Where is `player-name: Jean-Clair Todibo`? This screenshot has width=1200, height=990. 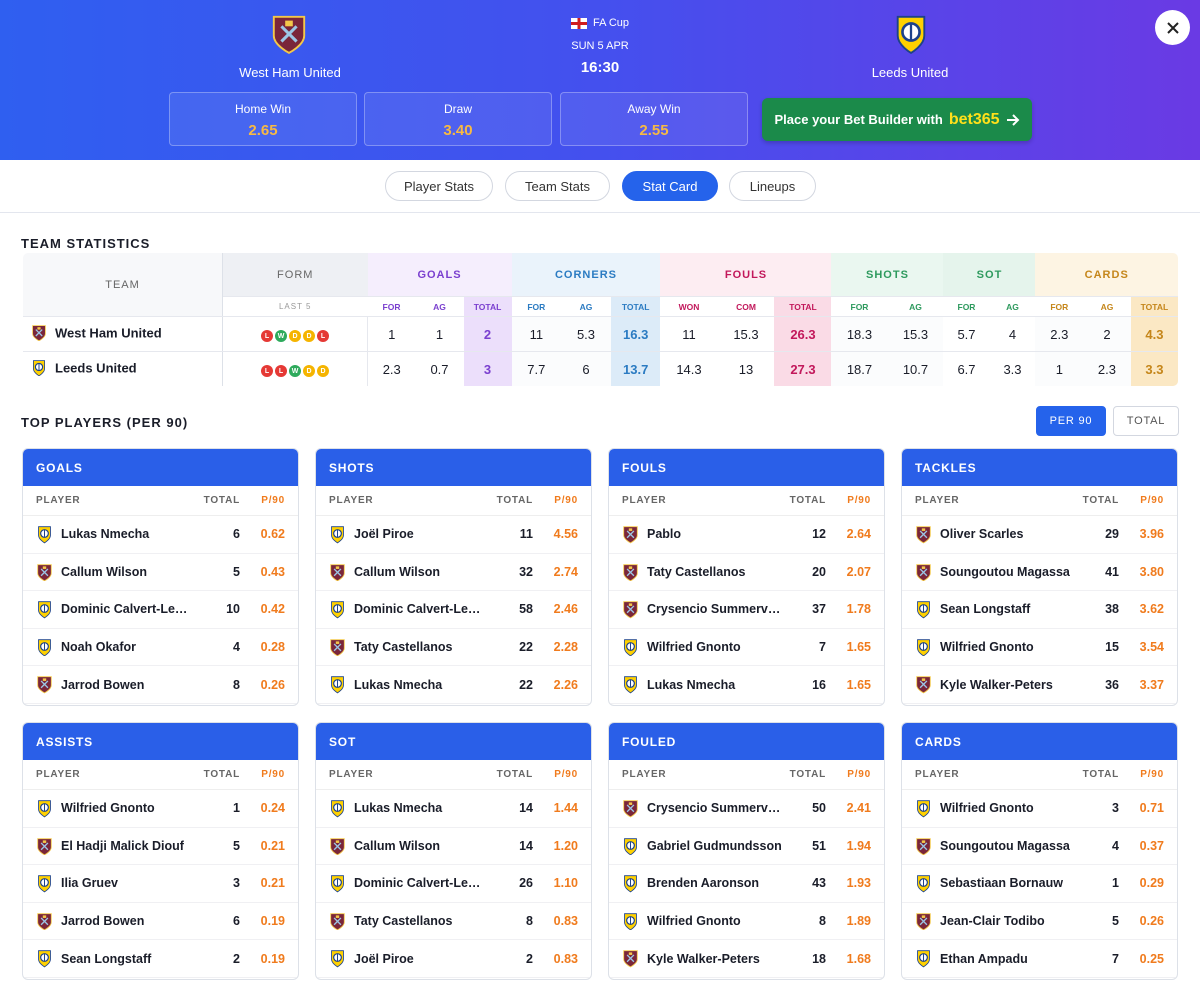 player-name: Jean-Clair Todibo is located at coordinates (992, 921).